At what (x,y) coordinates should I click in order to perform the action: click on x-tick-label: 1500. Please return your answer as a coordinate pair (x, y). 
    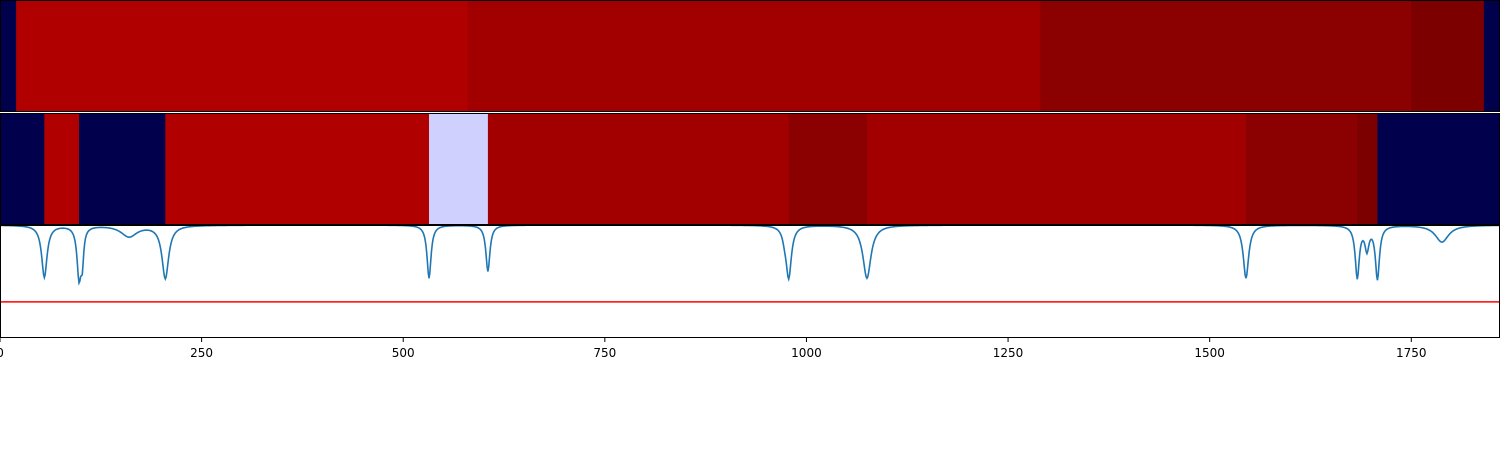
    Looking at the image, I should click on (1209, 353).